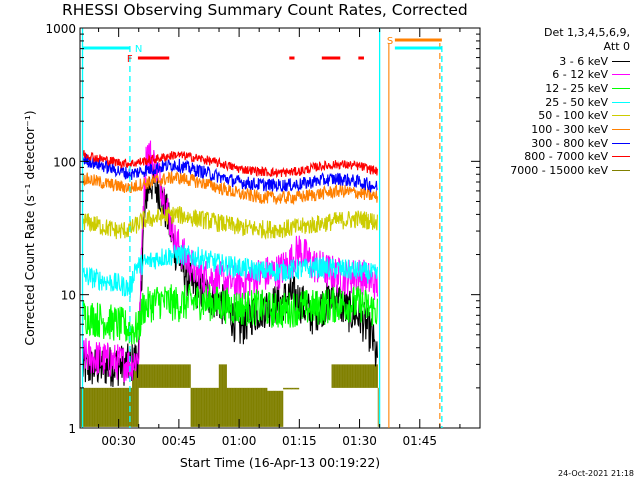 The width and height of the screenshot is (640, 480). I want to click on legend-entry: 50 - 100 keV, so click(584, 116).